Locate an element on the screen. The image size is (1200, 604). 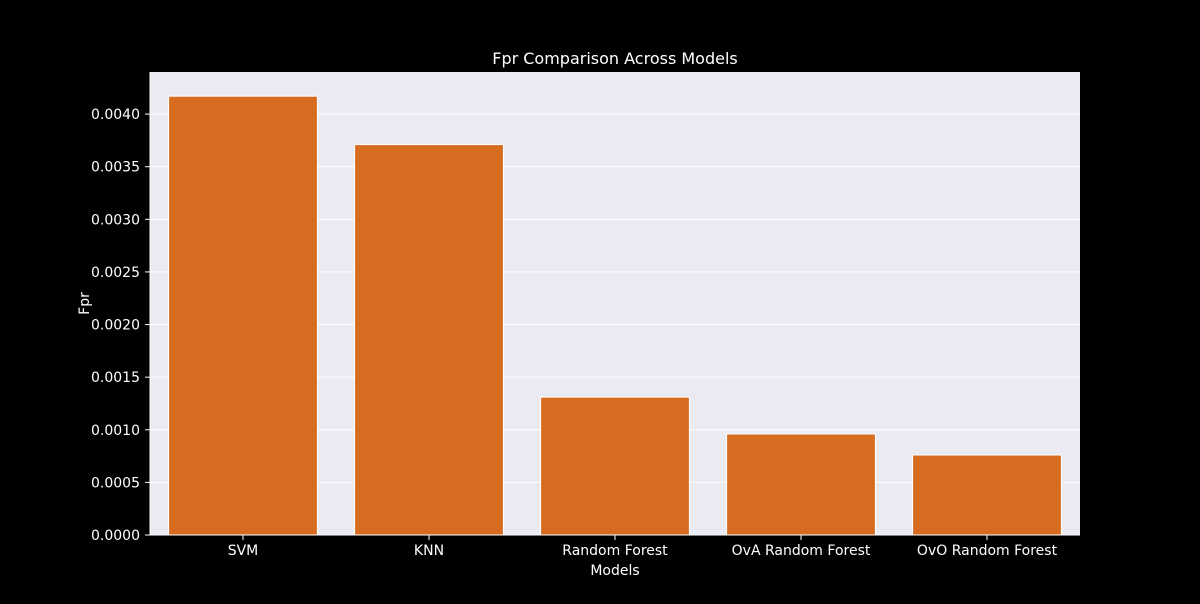
y-tick-label: 0.0015 is located at coordinates (115, 378).